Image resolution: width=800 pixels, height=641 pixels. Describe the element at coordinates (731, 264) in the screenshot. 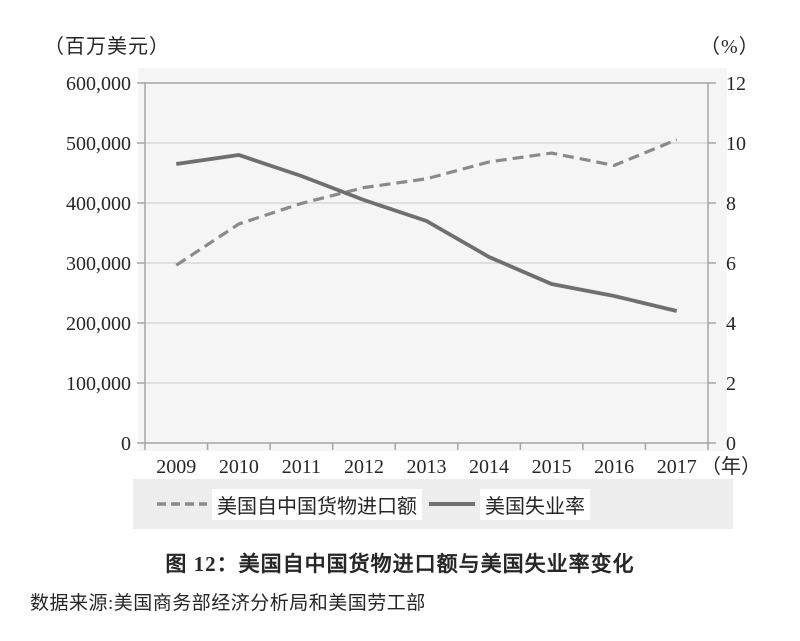

I see `y-right-tick-label: 6` at that location.